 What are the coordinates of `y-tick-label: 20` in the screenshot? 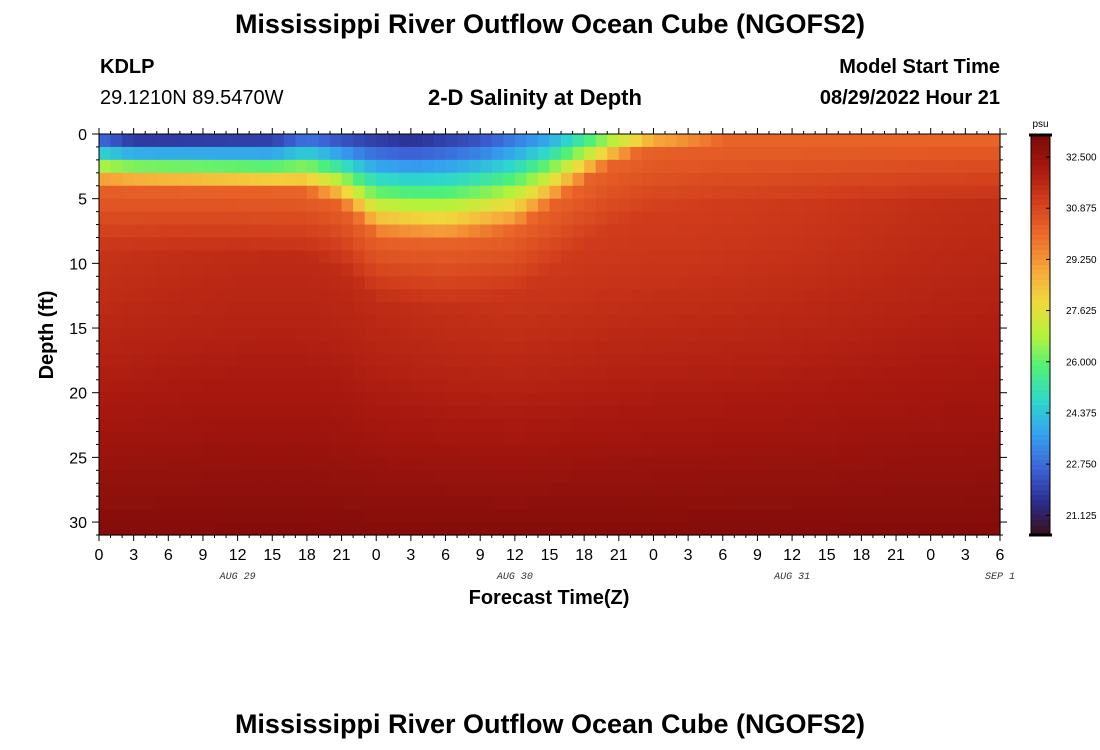 It's located at (78, 394).